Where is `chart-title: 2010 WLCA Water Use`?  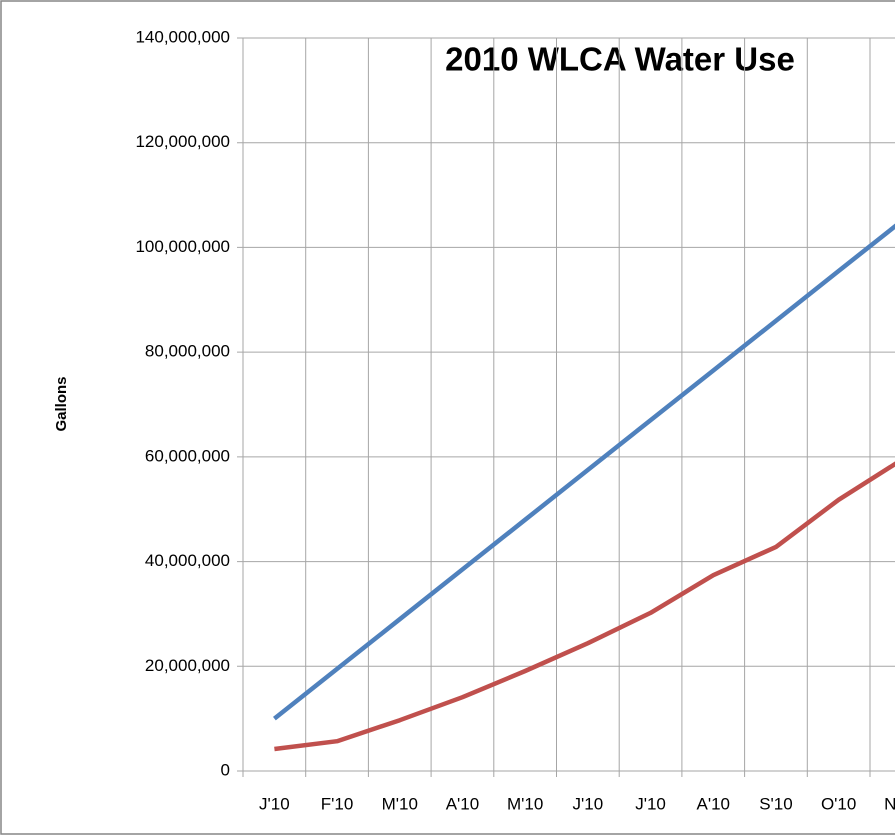
chart-title: 2010 WLCA Water Use is located at coordinates (620, 59).